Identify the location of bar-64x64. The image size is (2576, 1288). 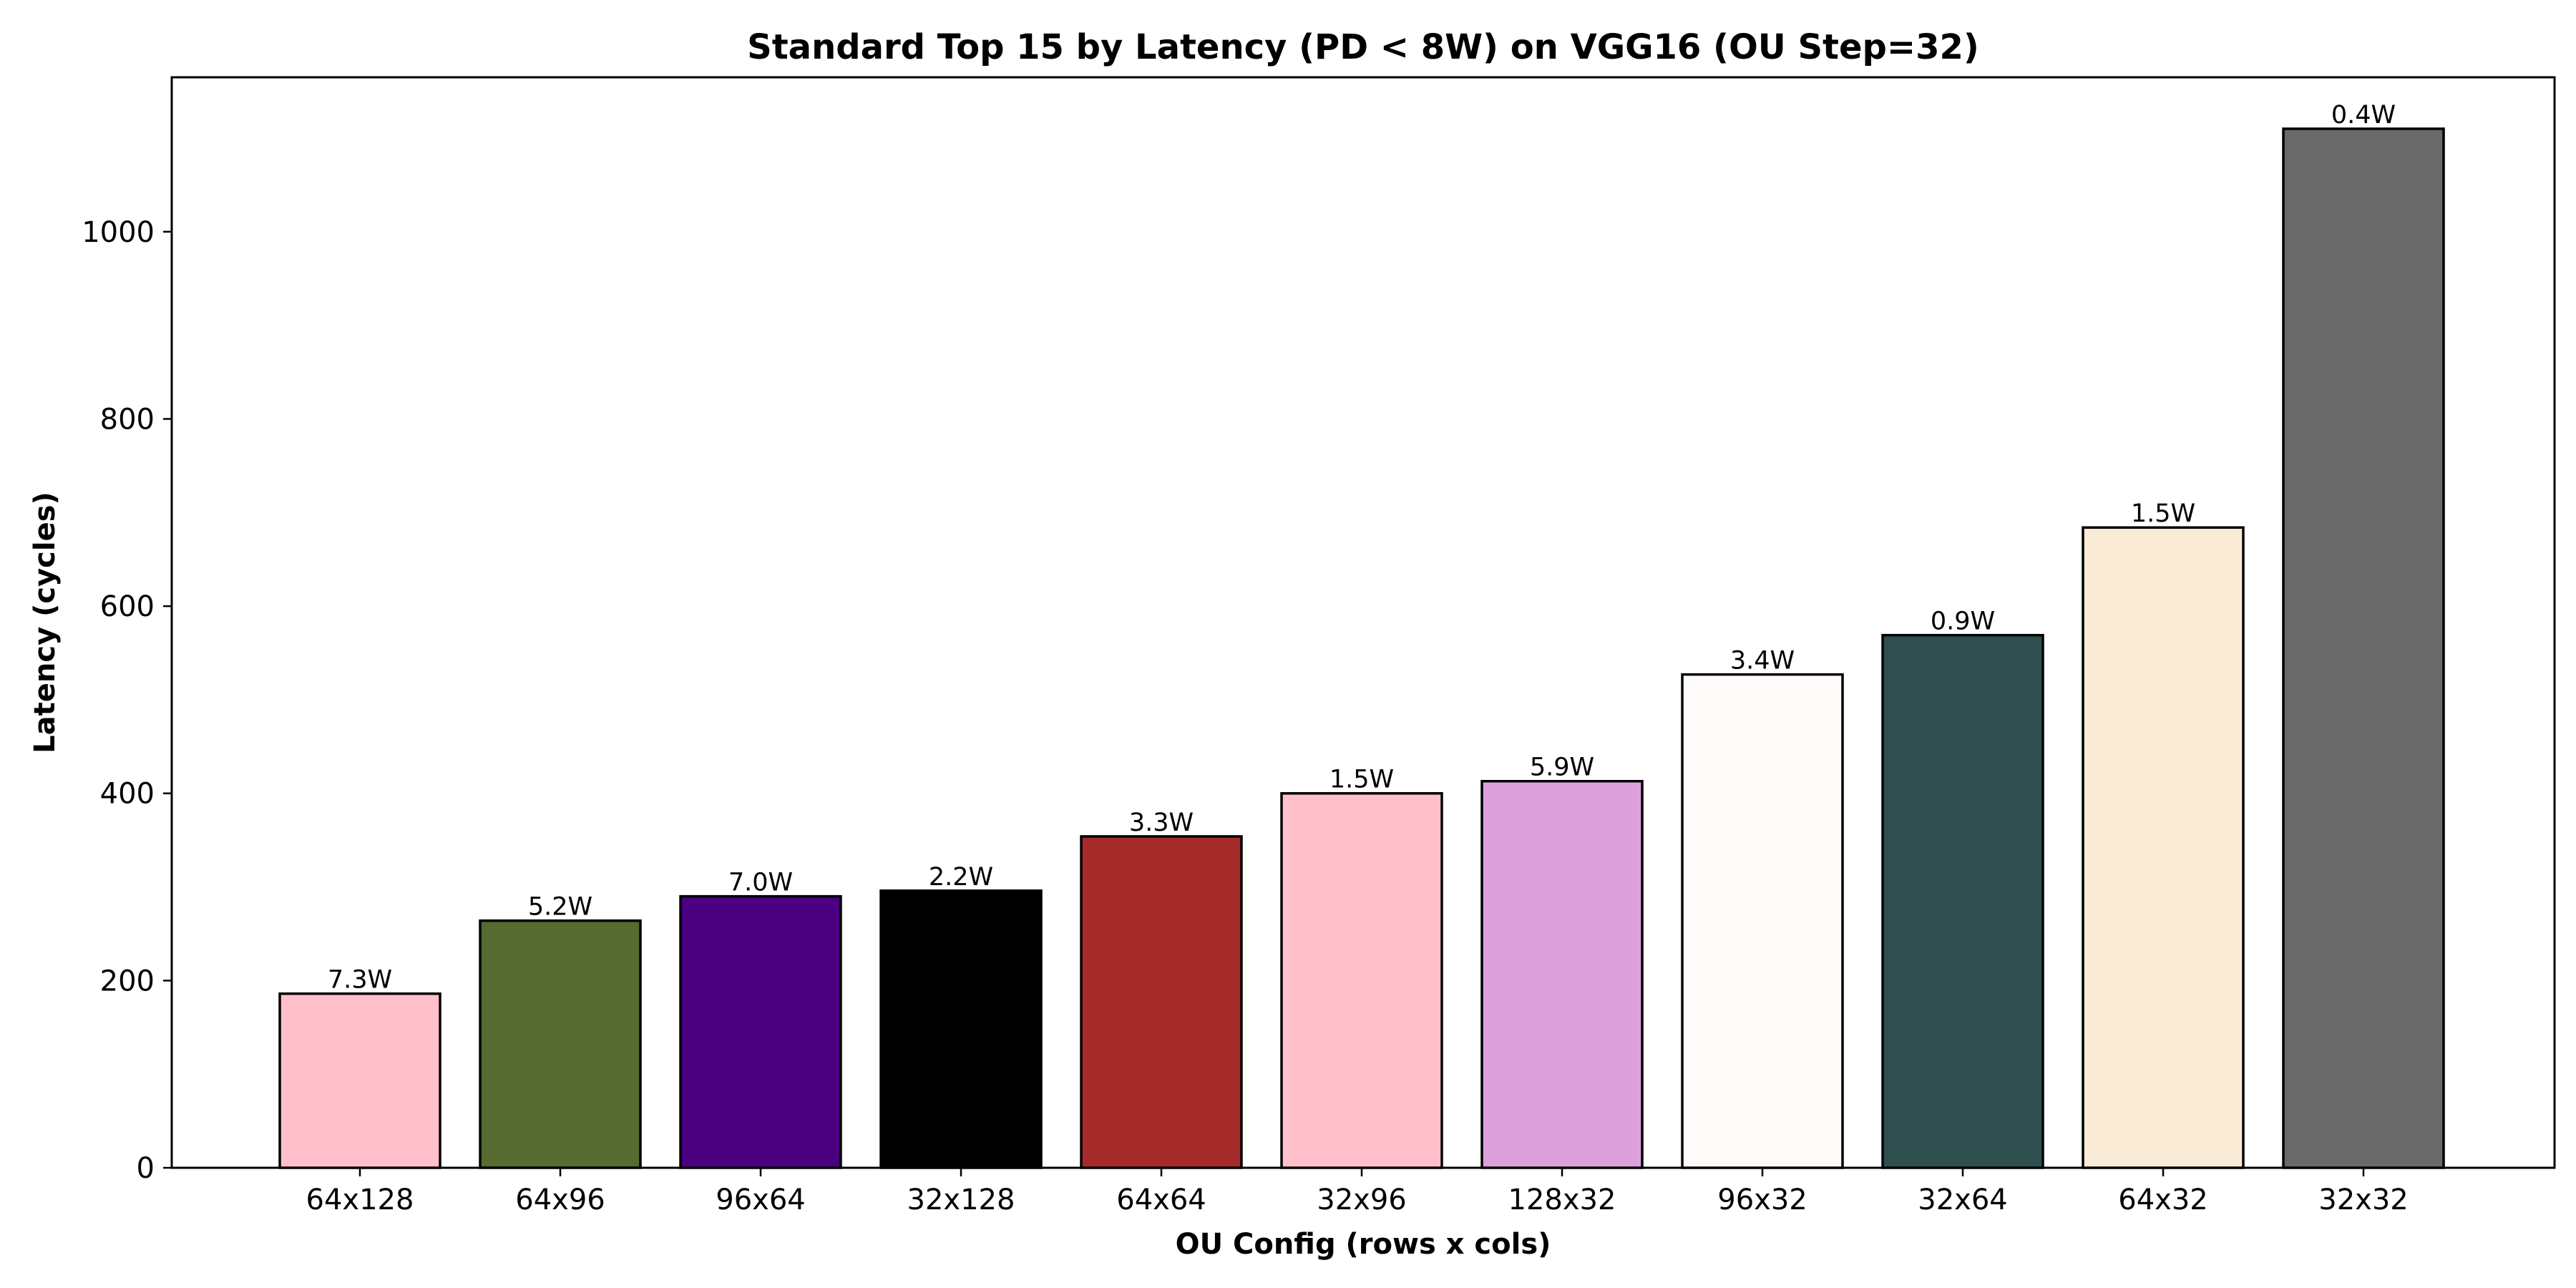
(1161, 1002).